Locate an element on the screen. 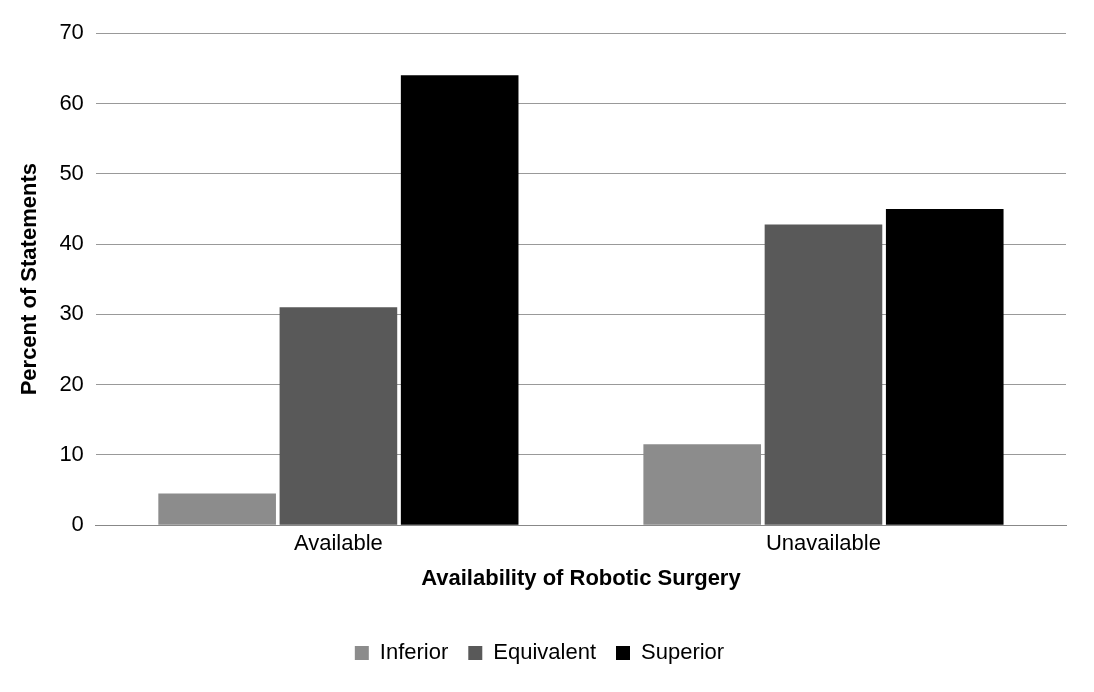 This screenshot has width=1094, height=692. y-tick-label: 0 is located at coordinates (77, 524).